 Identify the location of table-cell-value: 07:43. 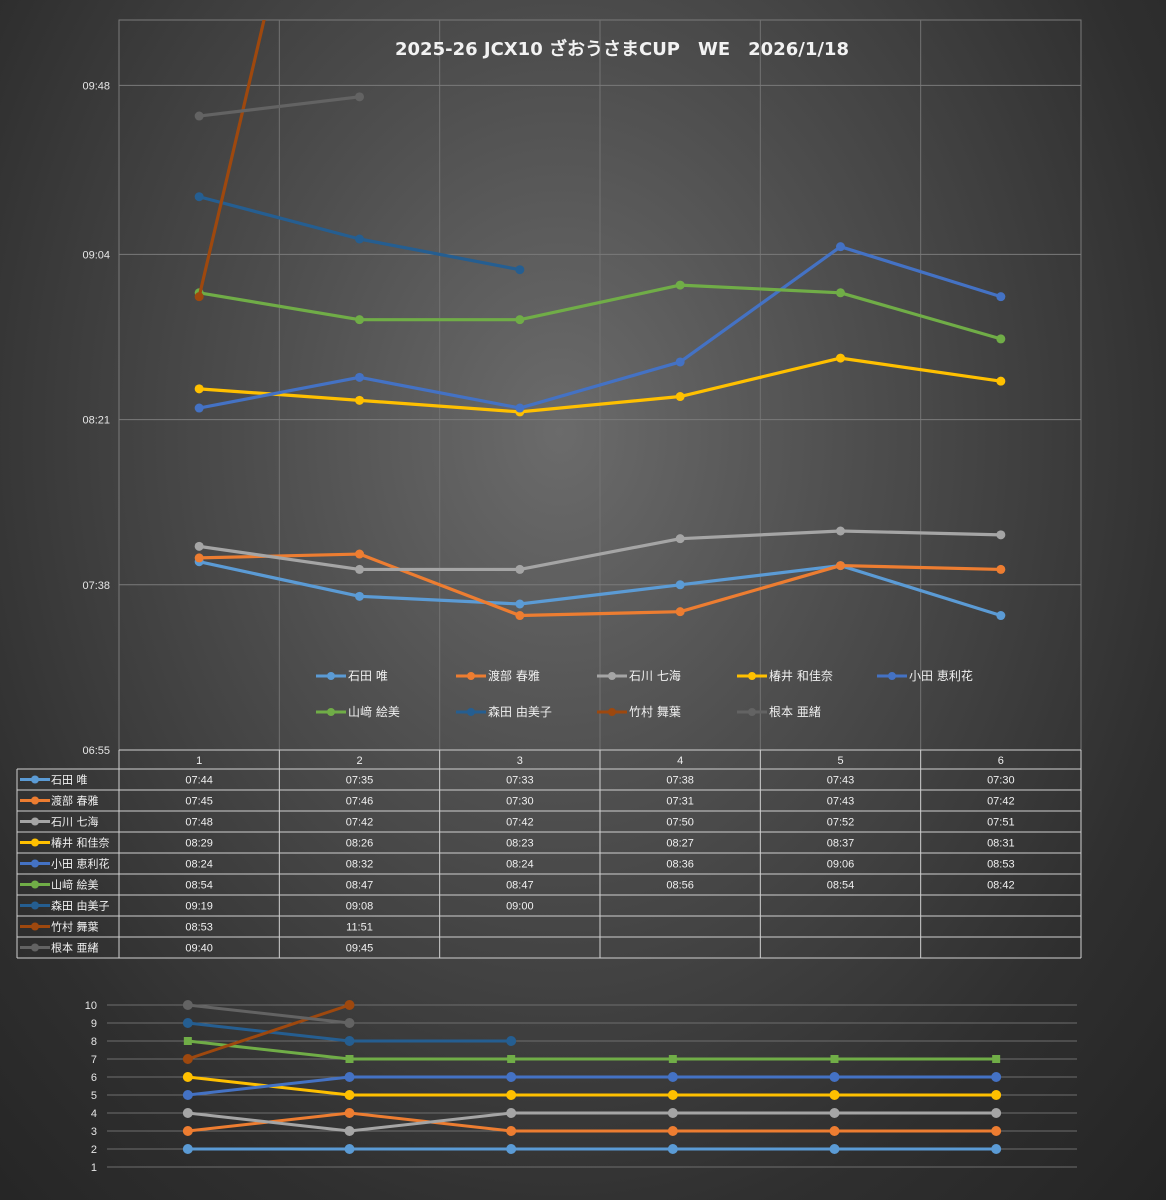
(841, 781).